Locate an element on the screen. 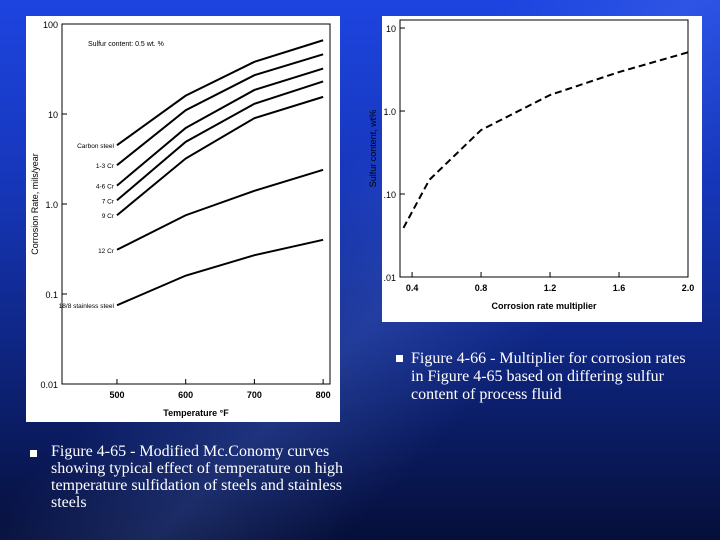 The height and width of the screenshot is (540, 720). x-tick-label: 500 is located at coordinates (116, 395).